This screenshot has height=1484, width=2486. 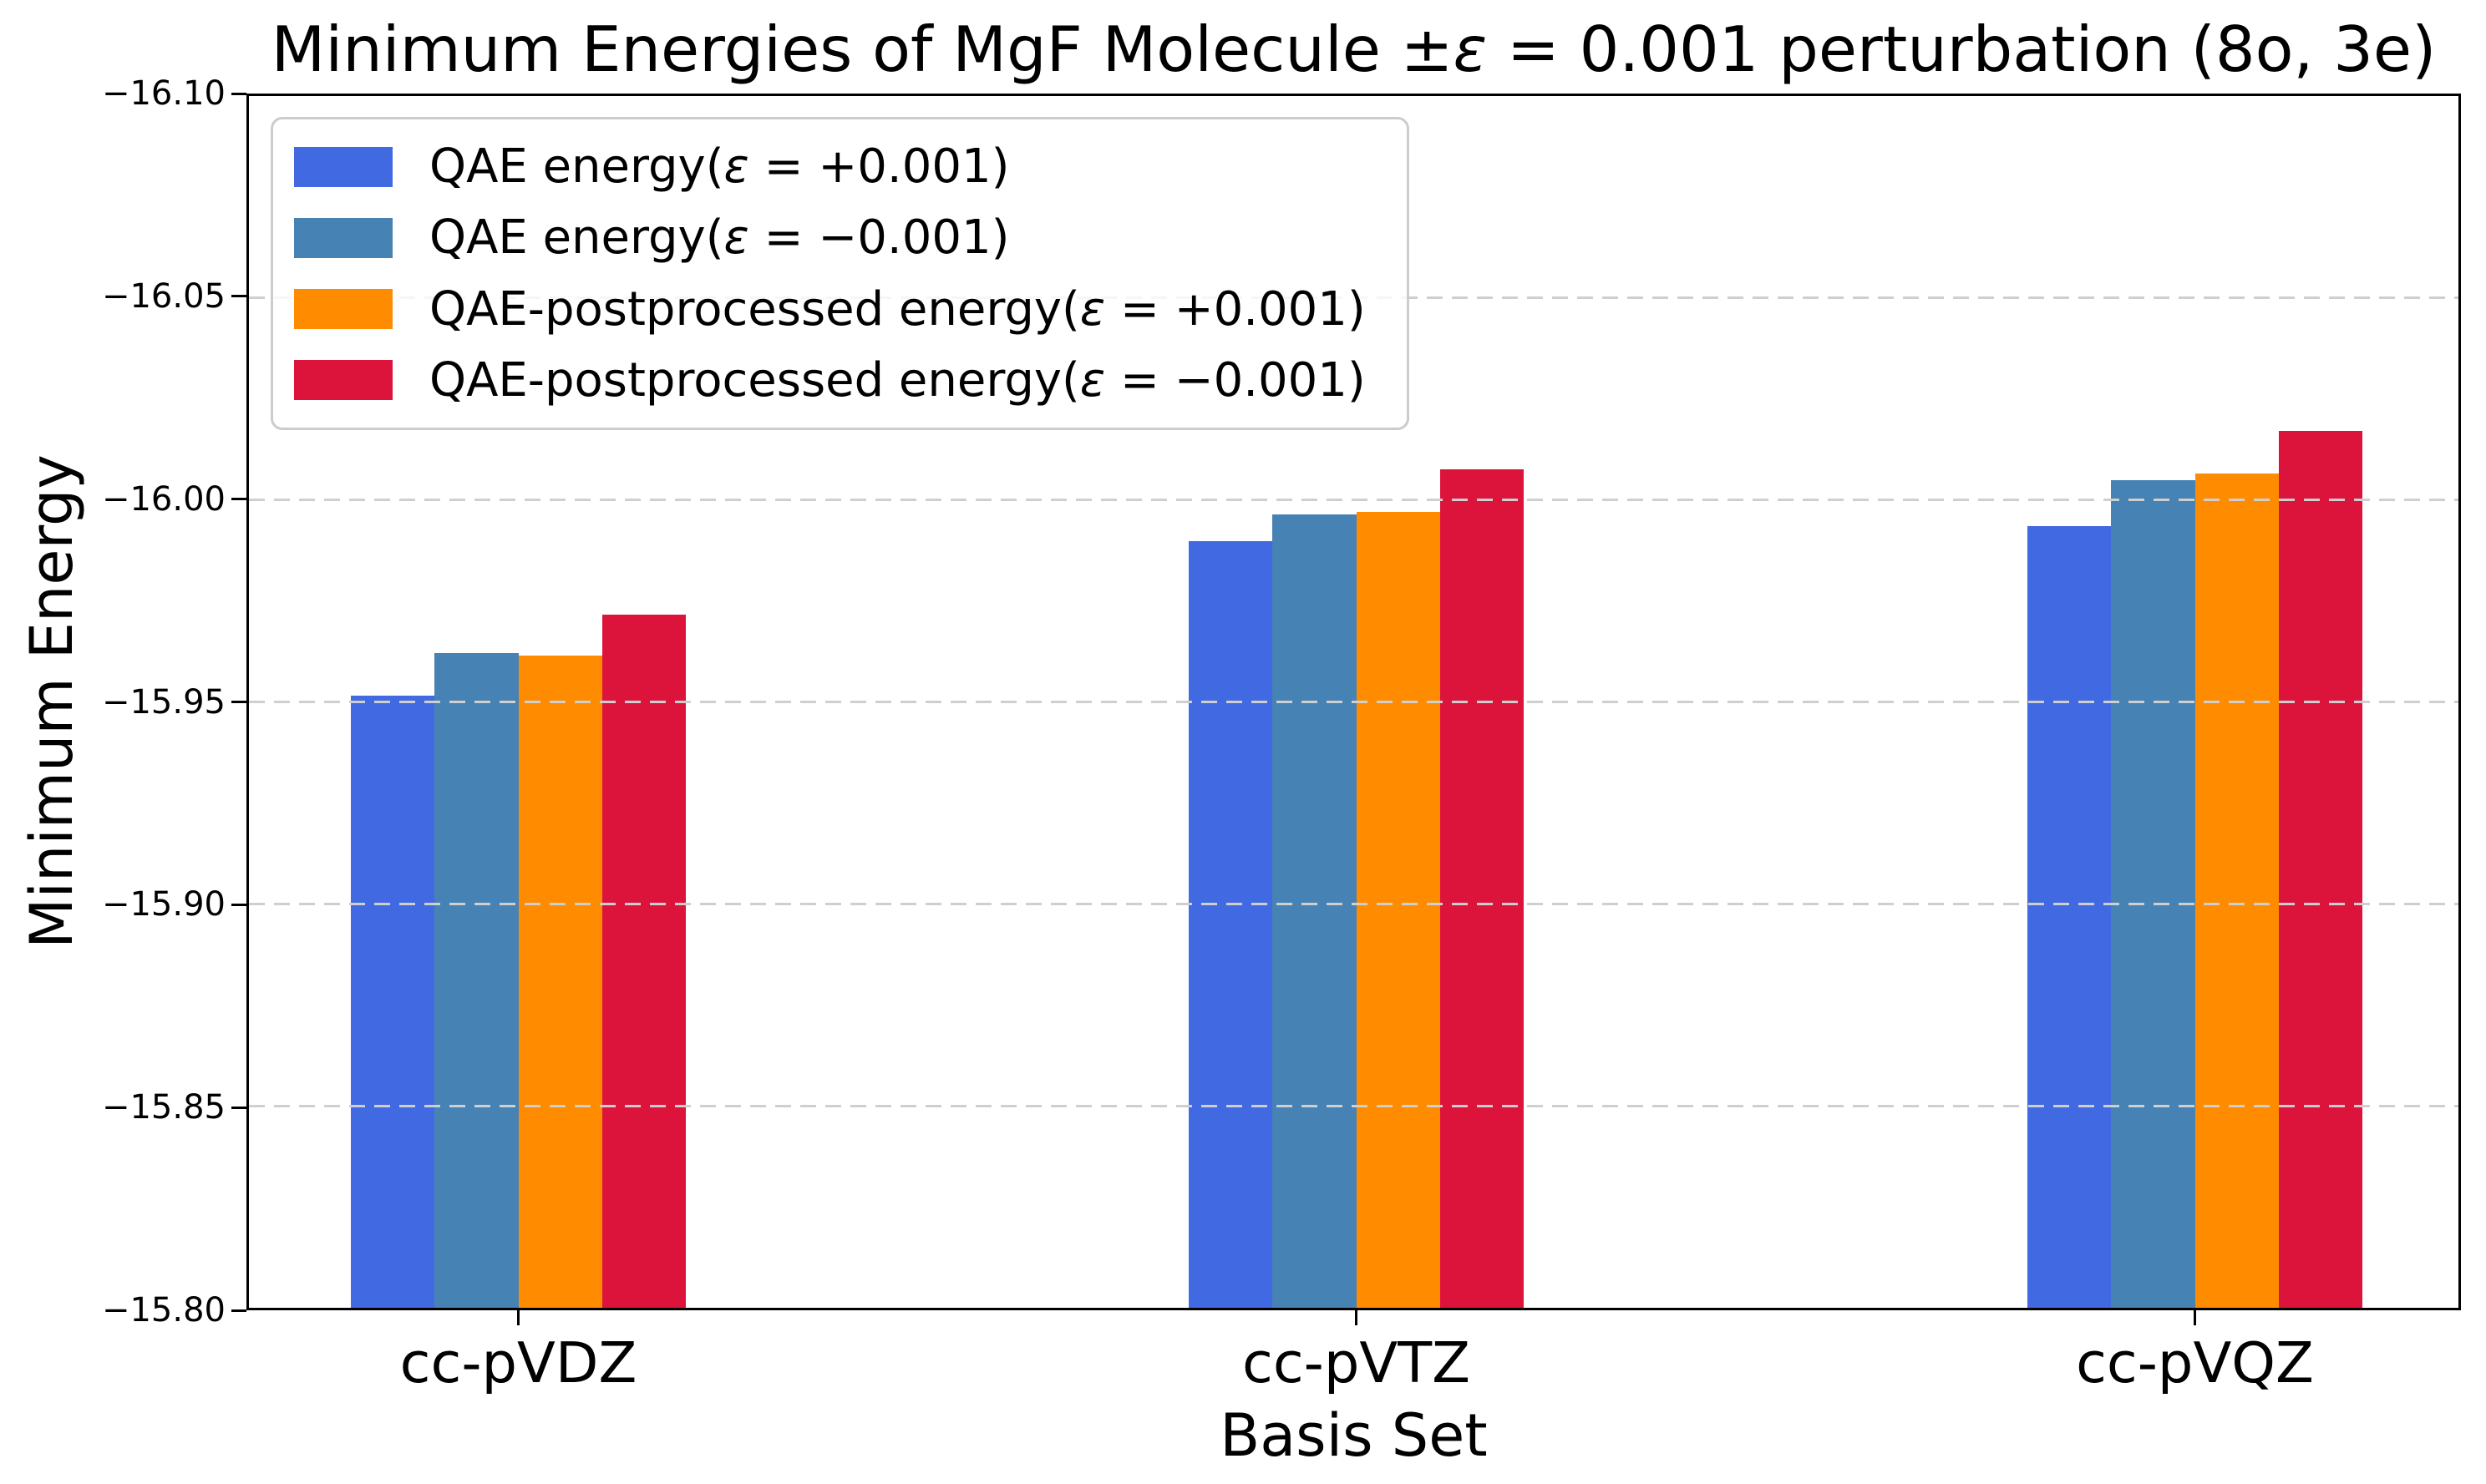 What do you see at coordinates (2195, 1362) in the screenshot?
I see `x-tick-label: cc-pVQZ` at bounding box center [2195, 1362].